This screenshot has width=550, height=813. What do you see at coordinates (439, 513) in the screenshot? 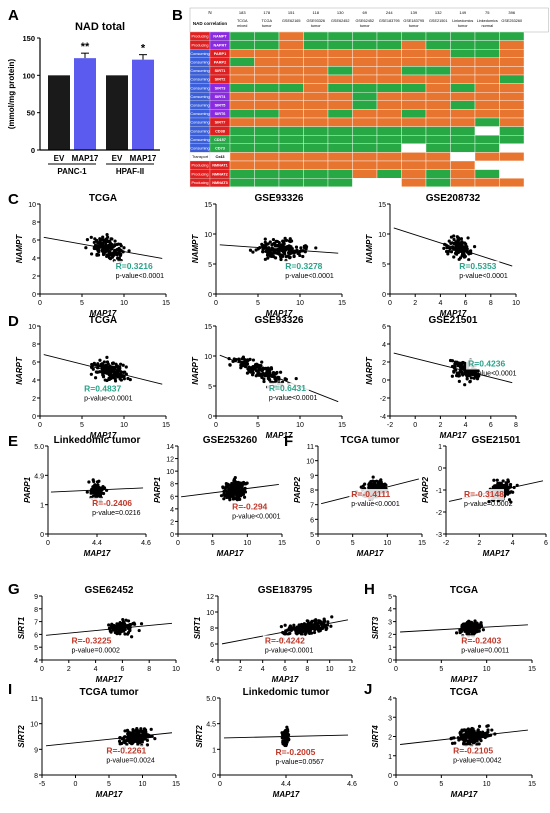
I see `y-tick-label: -2` at bounding box center [439, 513].